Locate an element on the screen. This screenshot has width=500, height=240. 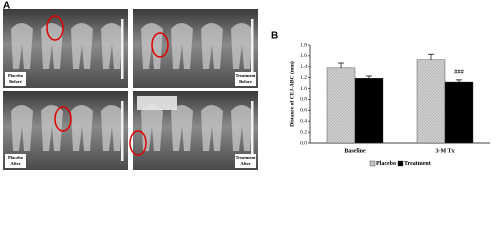
y-axis-label: Distance of CEJ-ABC (mm) is located at coordinates (291, 94).